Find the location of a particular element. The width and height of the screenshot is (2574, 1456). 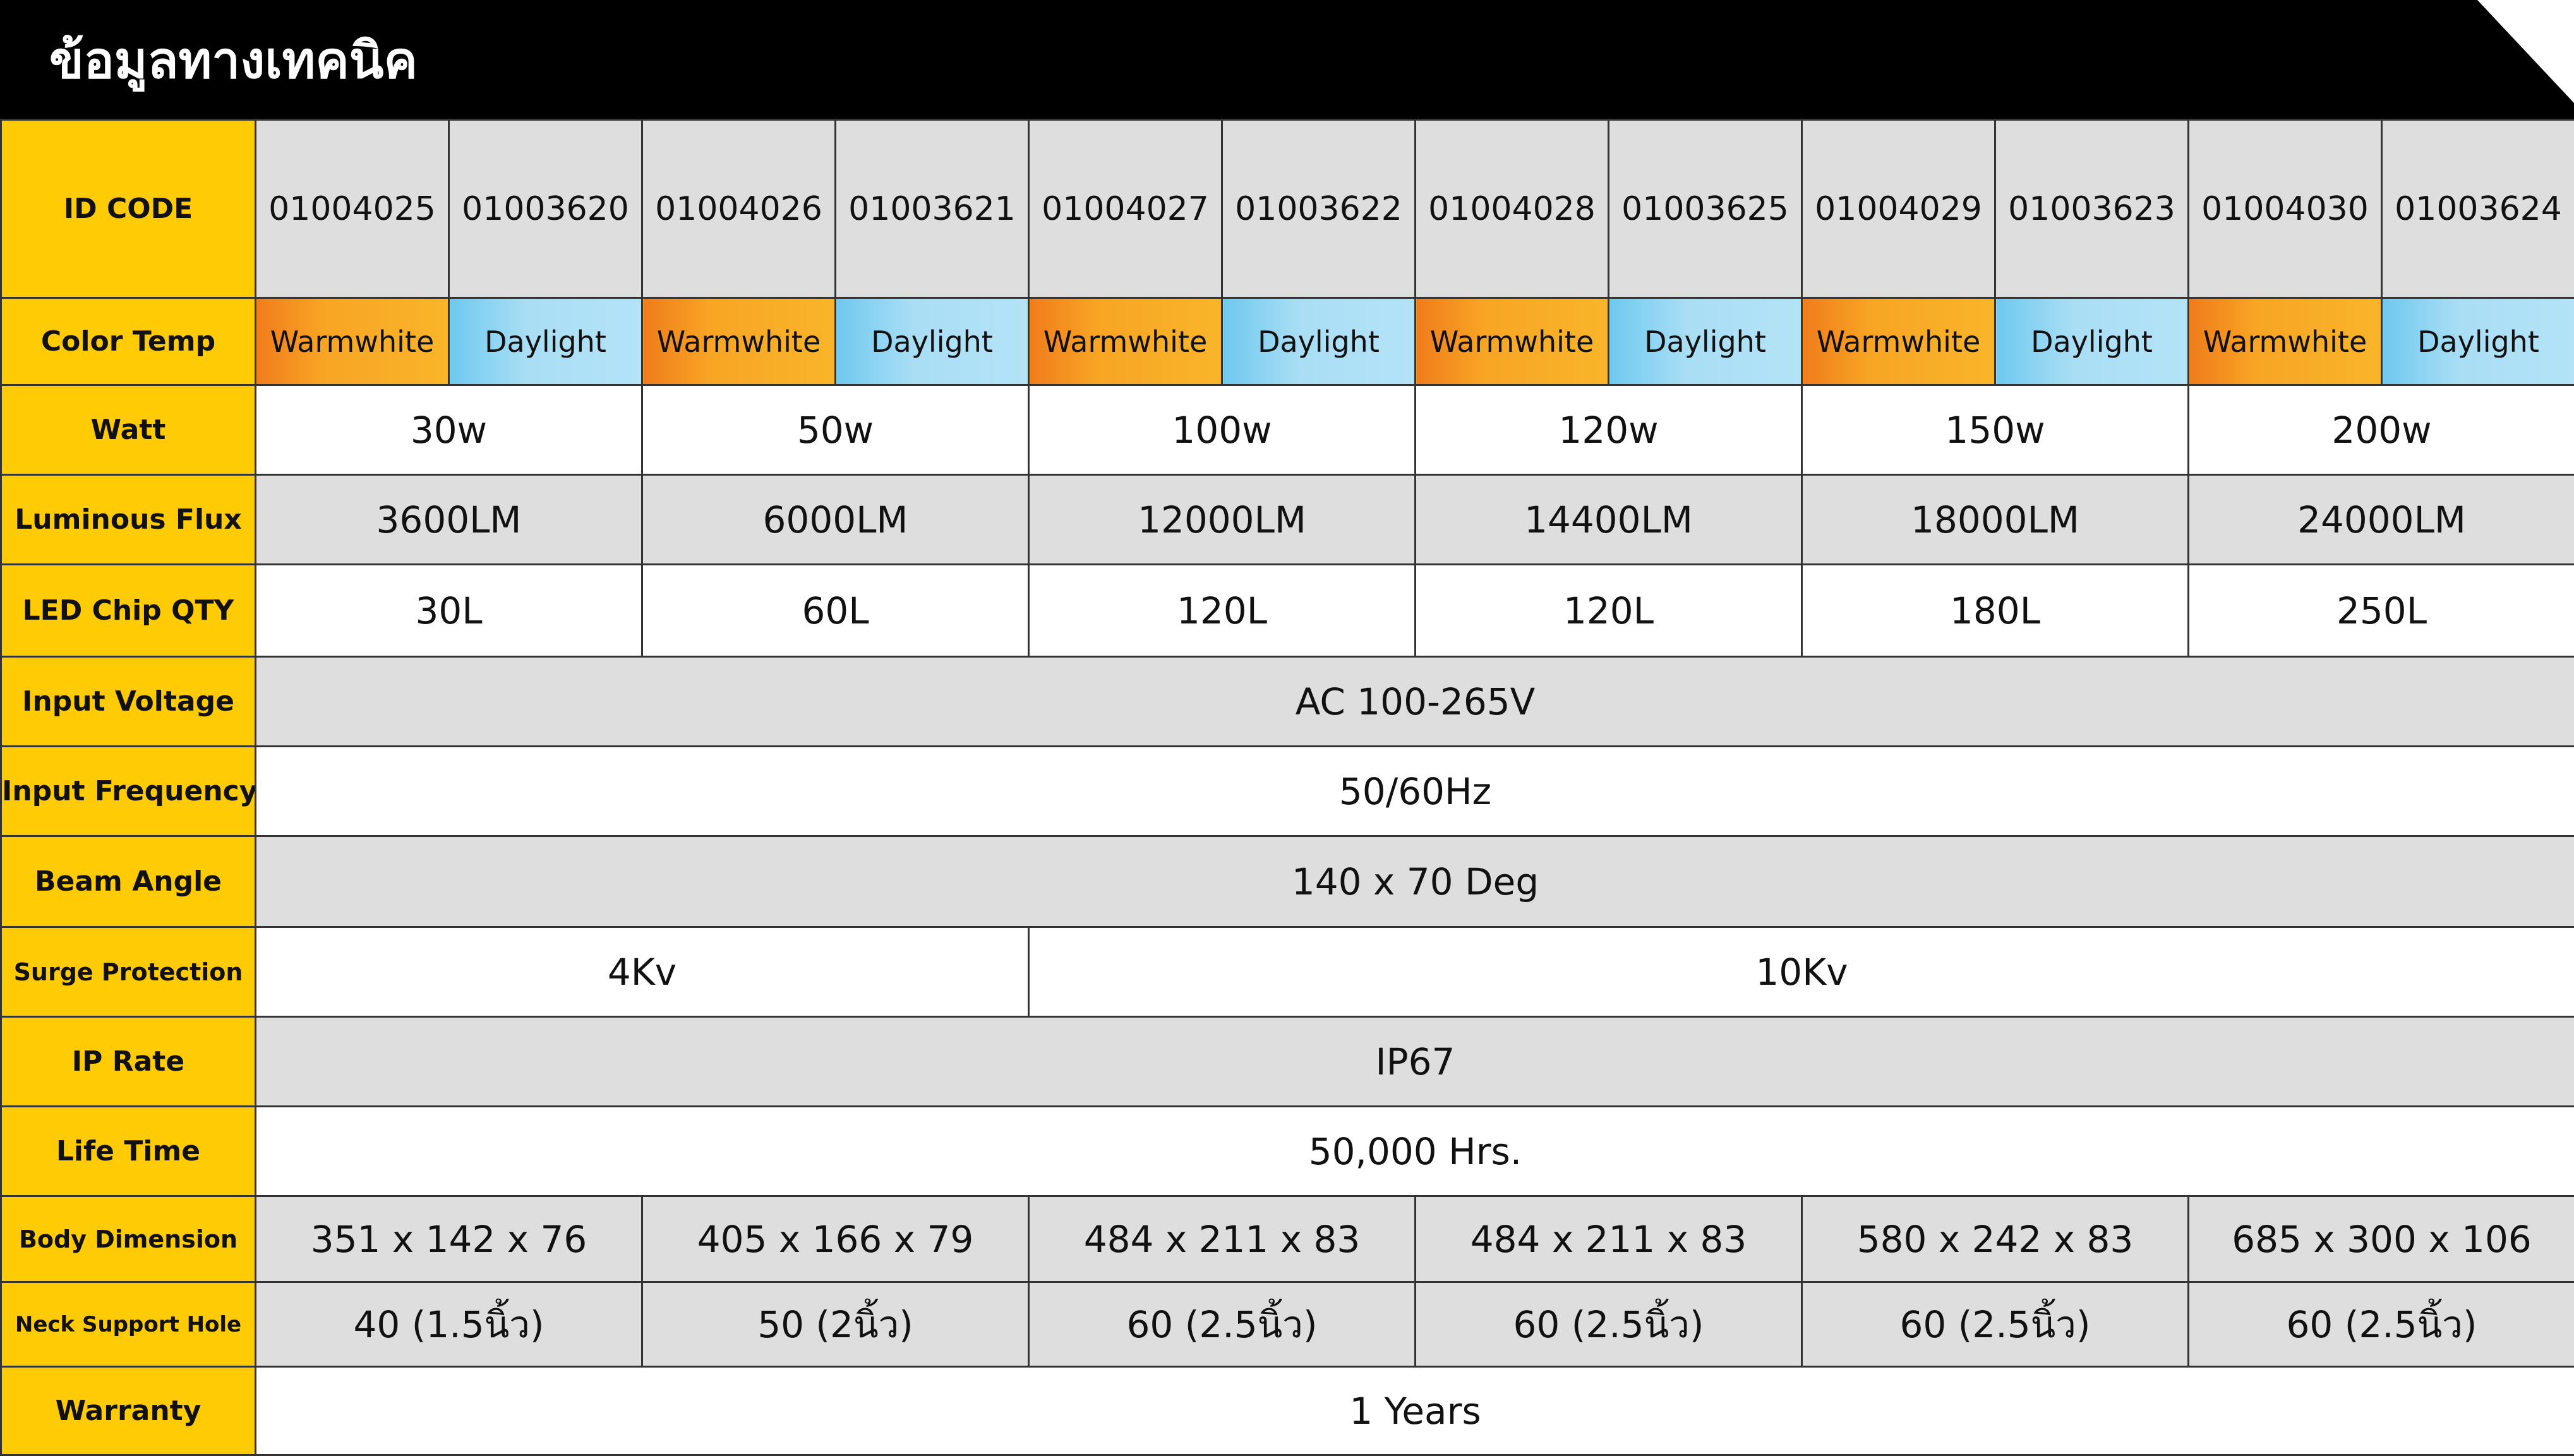

label-beam-angle: Beam Angle is located at coordinates (128, 881).